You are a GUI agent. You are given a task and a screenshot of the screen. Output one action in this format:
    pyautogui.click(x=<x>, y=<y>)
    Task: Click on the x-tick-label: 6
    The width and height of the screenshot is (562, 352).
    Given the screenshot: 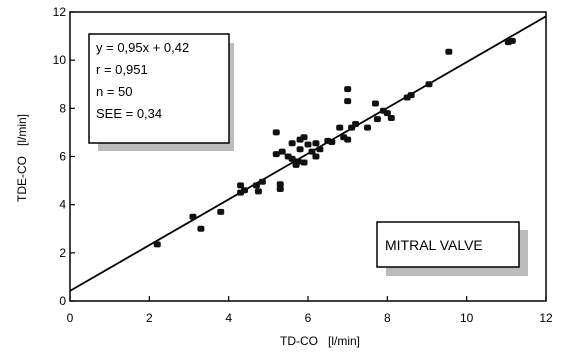 What is the action you would take?
    pyautogui.click(x=308, y=318)
    